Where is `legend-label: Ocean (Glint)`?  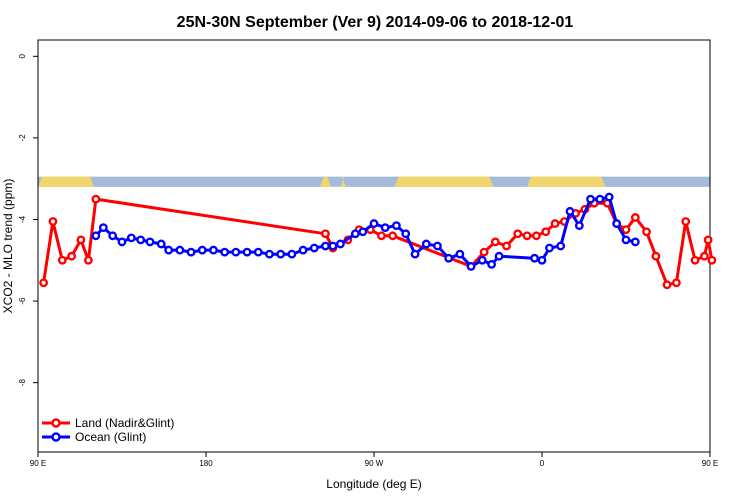
legend-label: Ocean (Glint) is located at coordinates (110, 437).